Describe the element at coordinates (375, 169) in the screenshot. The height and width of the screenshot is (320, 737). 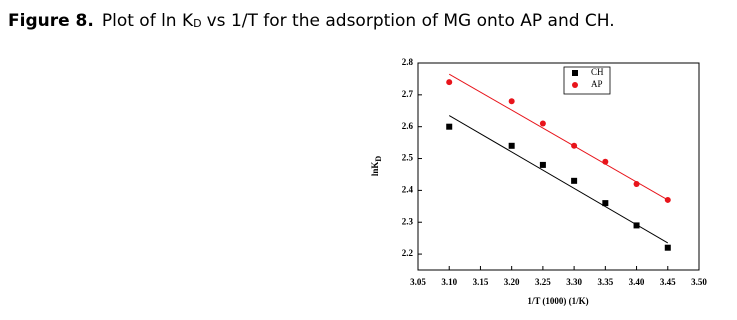
I see `y-axis-label-main: lnK` at that location.